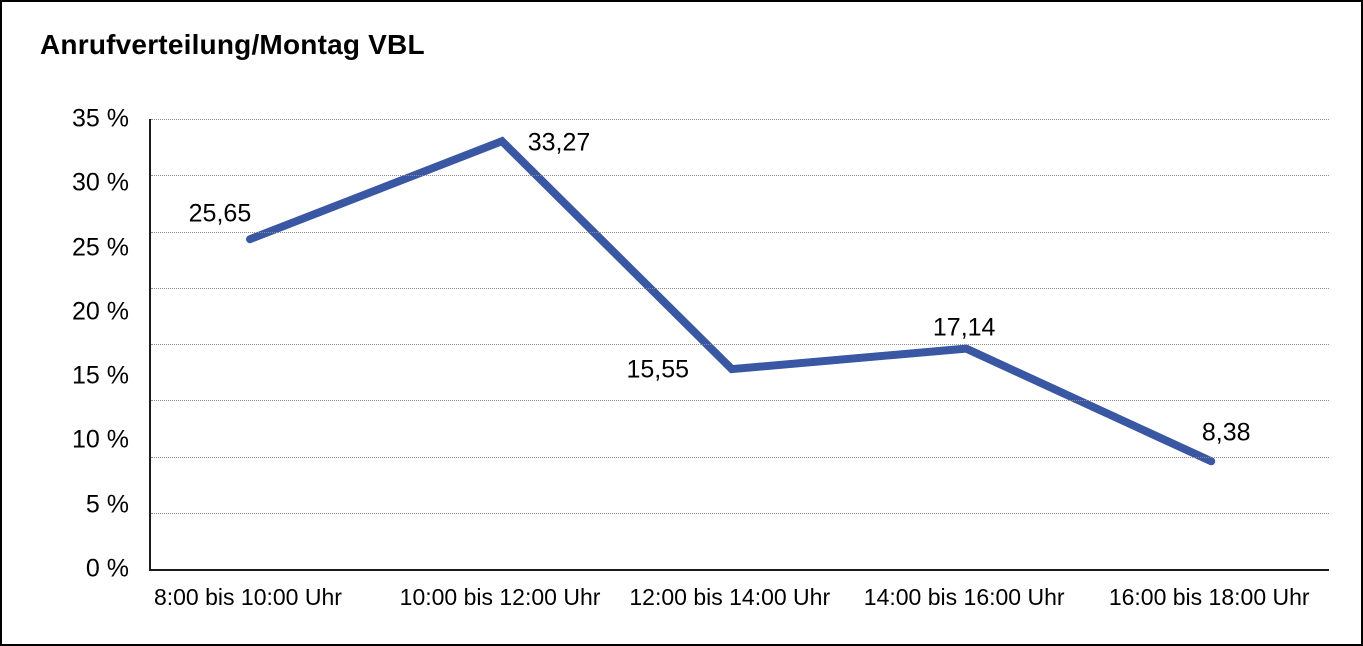 Image resolution: width=1363 pixels, height=646 pixels. What do you see at coordinates (100, 311) in the screenshot?
I see `y-tick-label: 20 %` at bounding box center [100, 311].